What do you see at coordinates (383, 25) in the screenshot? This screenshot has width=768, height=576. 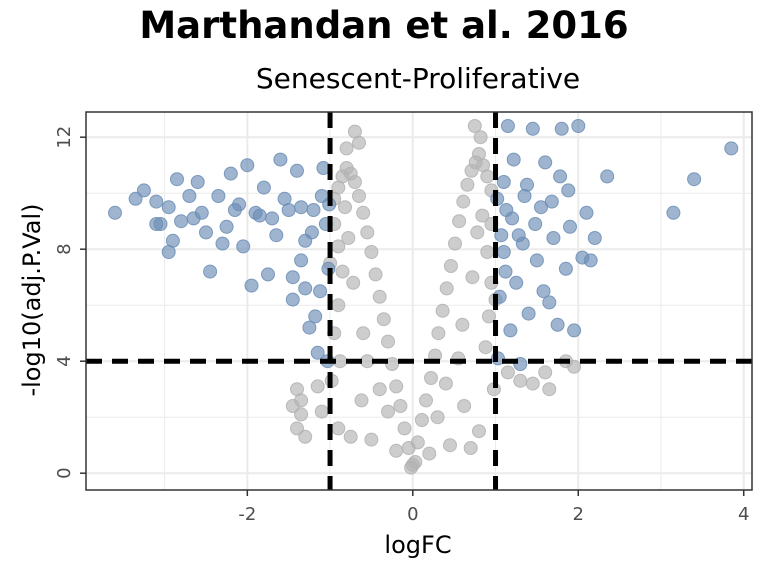 I see `chart-title: Marthandan et al. 2016` at bounding box center [383, 25].